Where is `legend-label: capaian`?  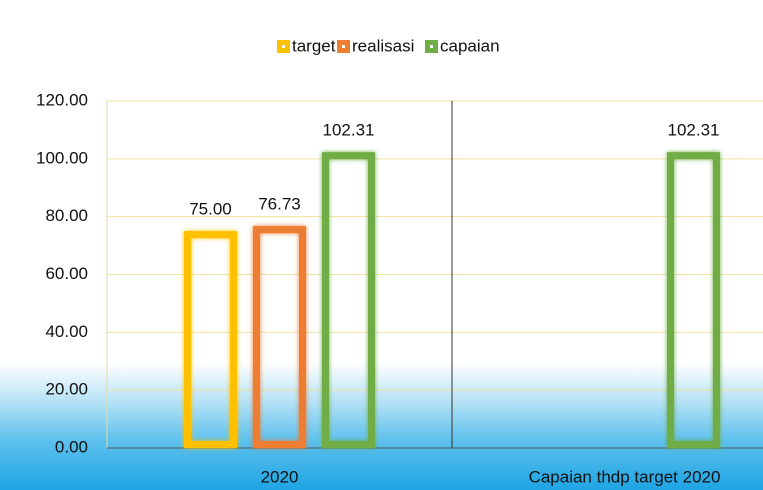 legend-label: capaian is located at coordinates (470, 45).